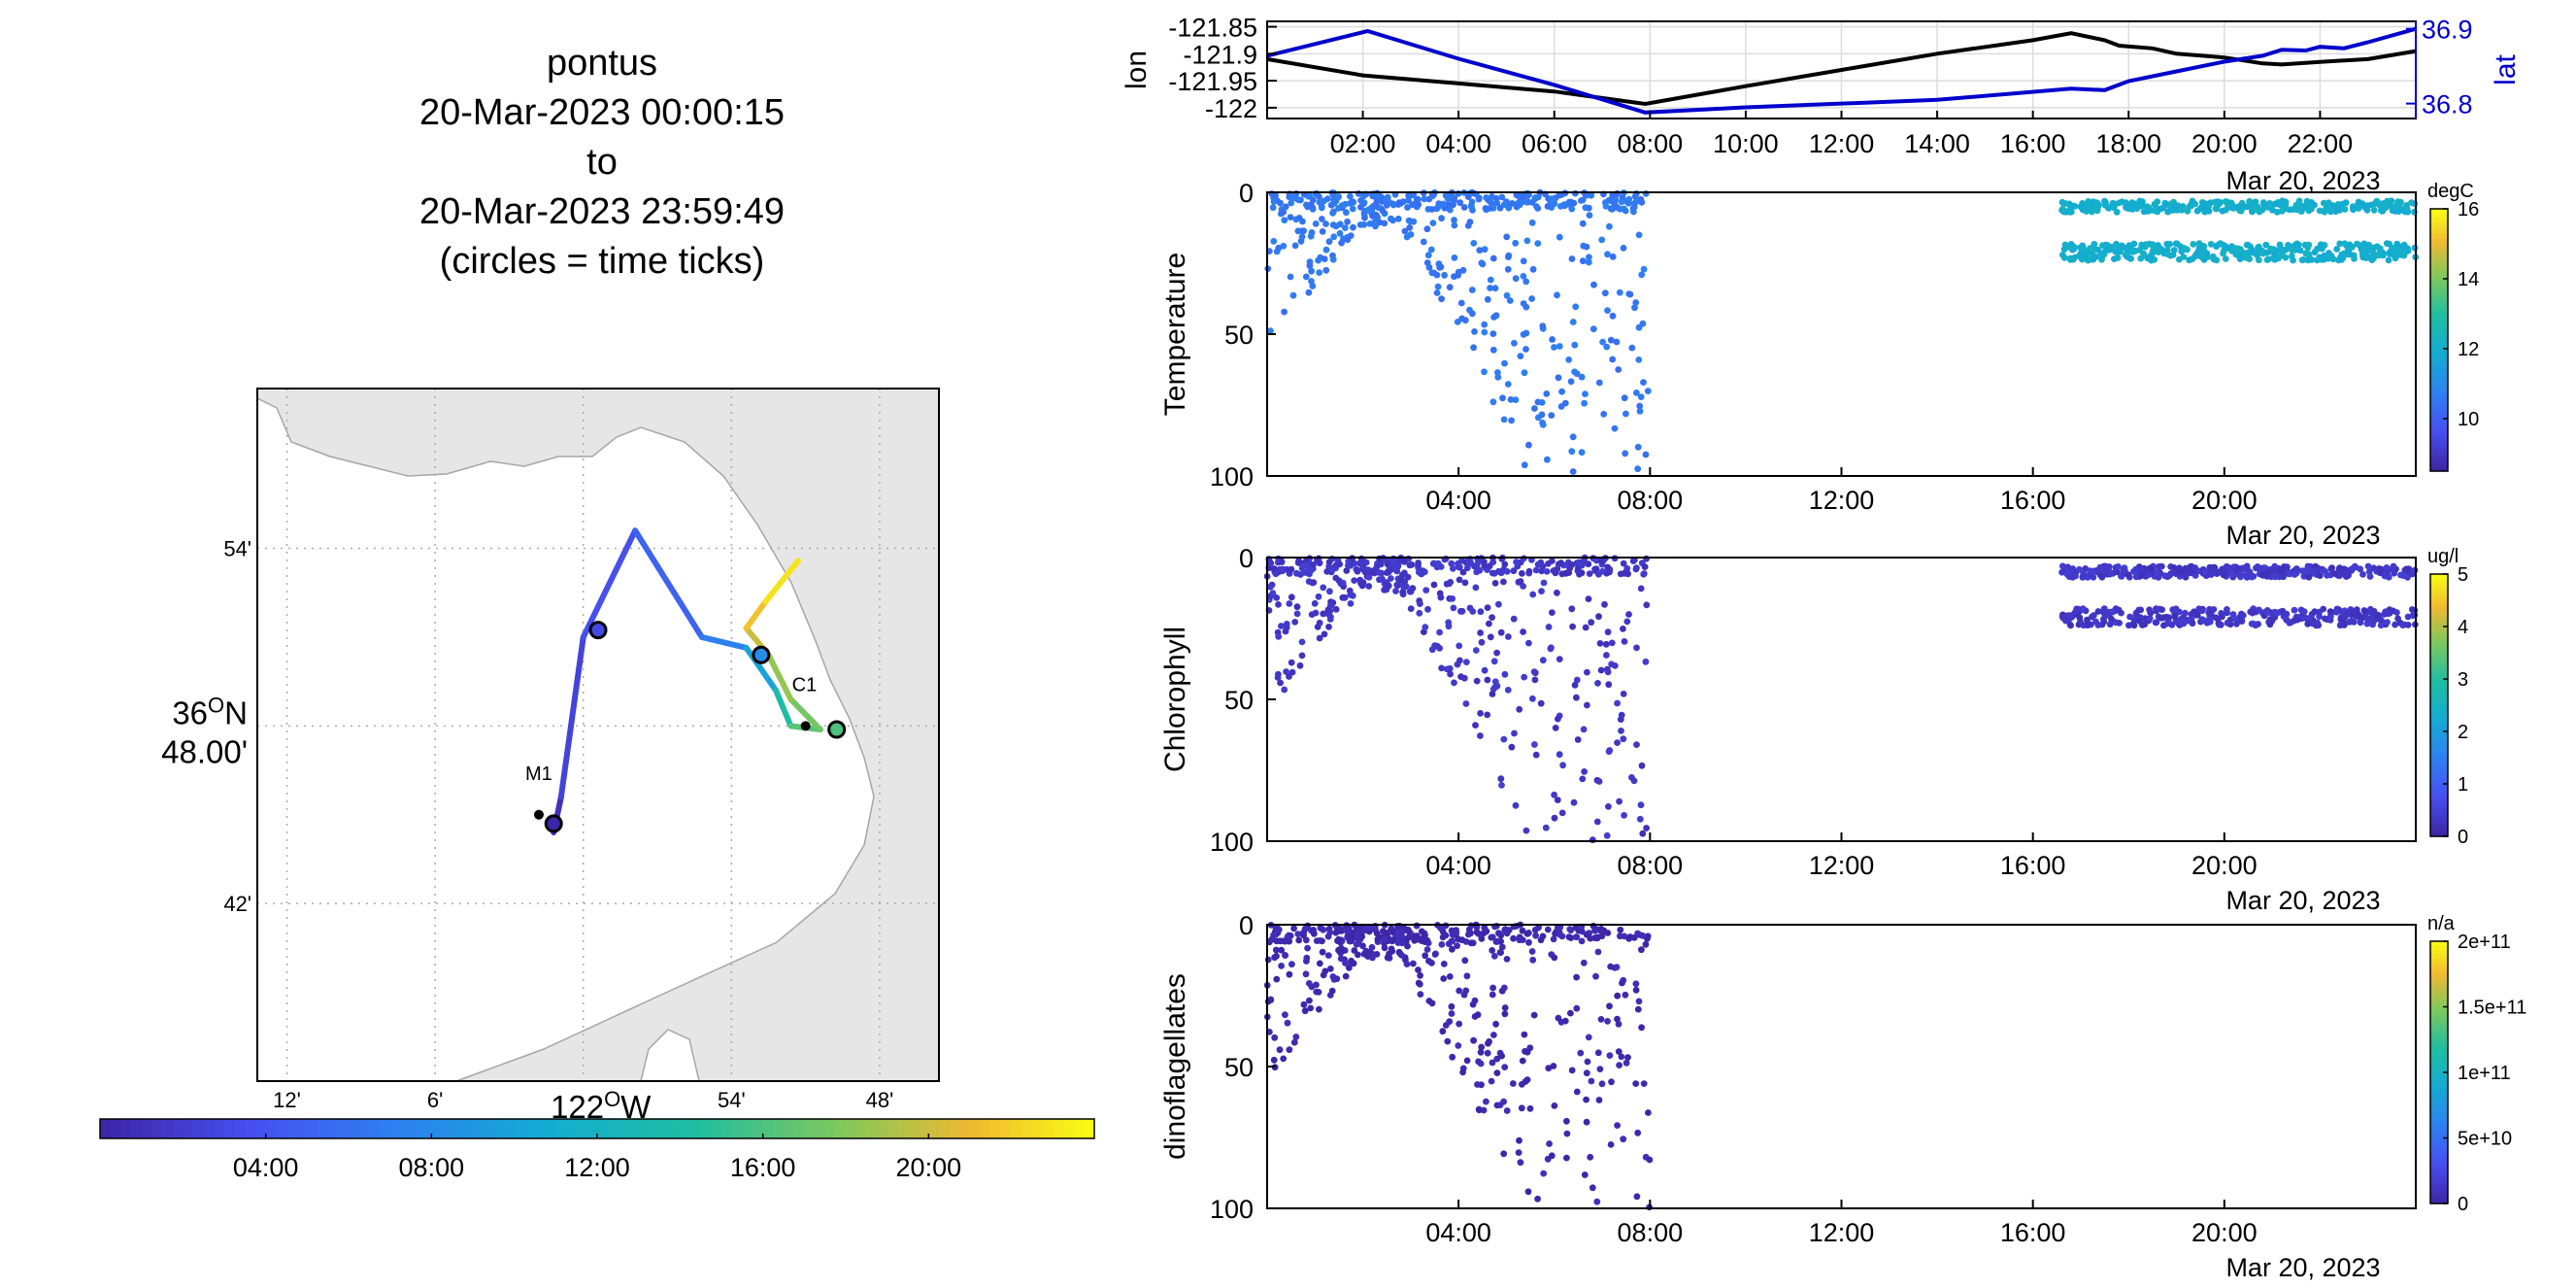  What do you see at coordinates (602, 112) in the screenshot?
I see `title-line-start: 20-Mar-2023 00:00:15` at bounding box center [602, 112].